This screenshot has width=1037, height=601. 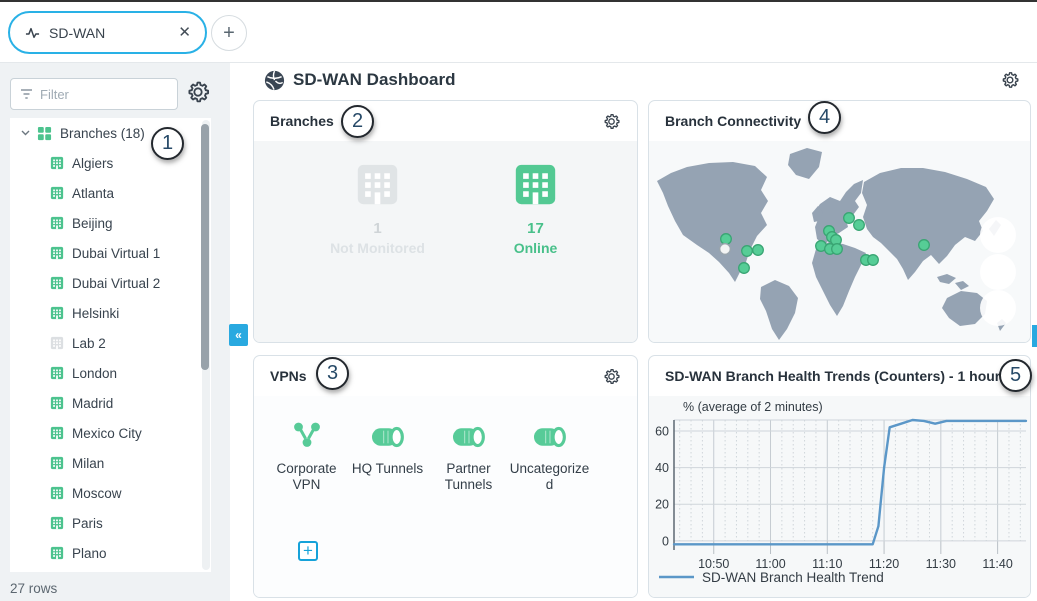 What do you see at coordinates (26, 93) in the screenshot?
I see `filter-icon` at bounding box center [26, 93].